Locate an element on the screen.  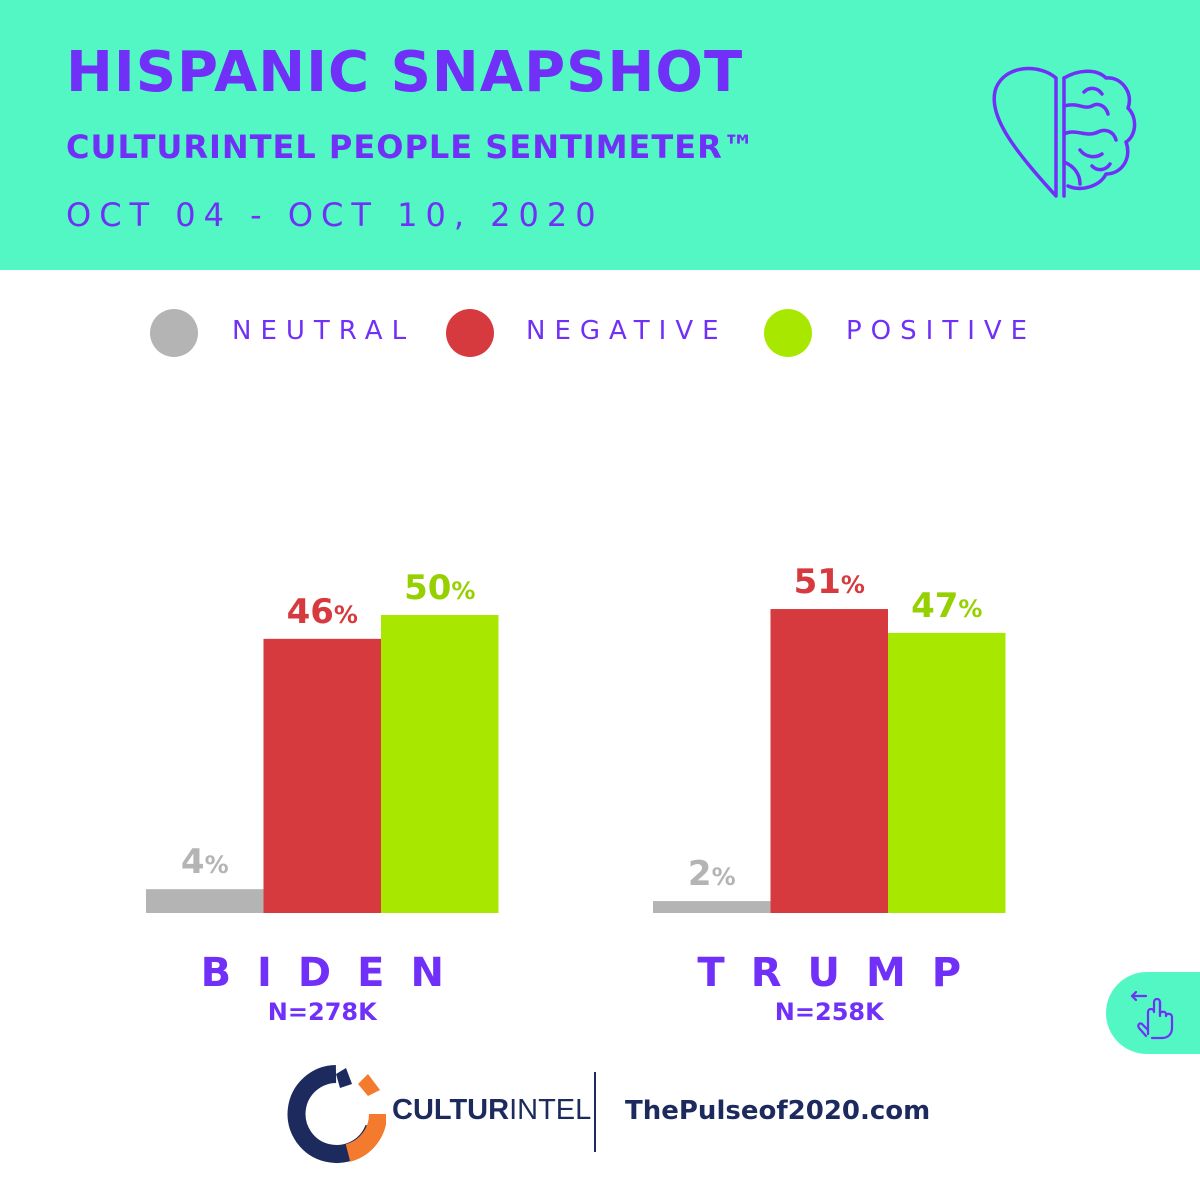
bar-trump-negative is located at coordinates (829, 761).